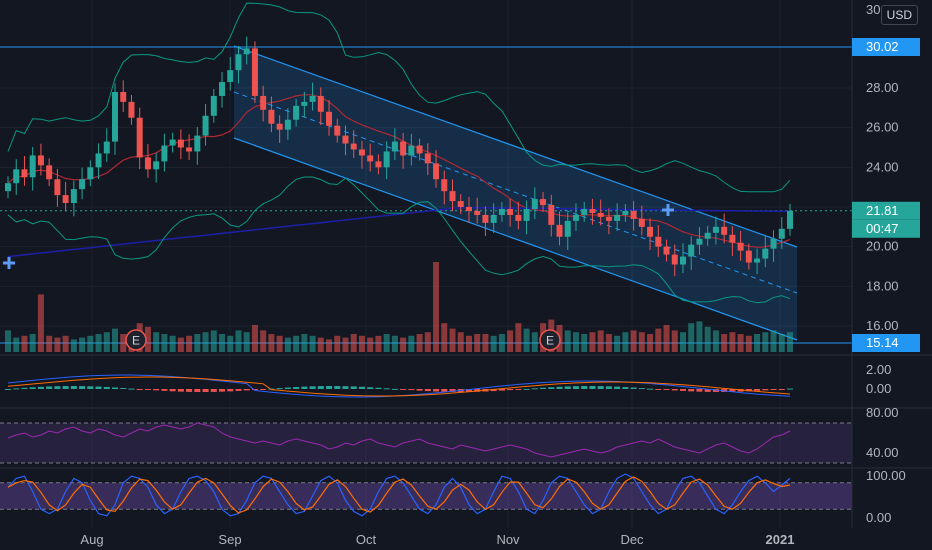  Describe the element at coordinates (899, 15) in the screenshot. I see `currency-badge: USD` at that location.